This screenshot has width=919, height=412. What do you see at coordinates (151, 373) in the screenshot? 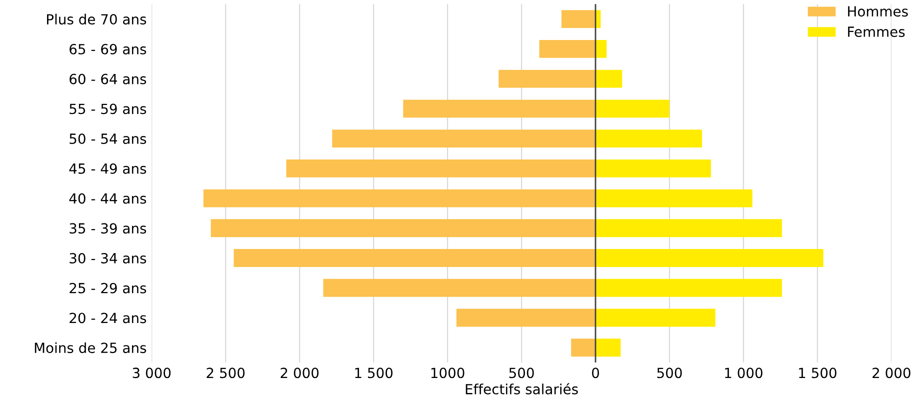
I see `x-tick-label: 3 000` at bounding box center [151, 373].